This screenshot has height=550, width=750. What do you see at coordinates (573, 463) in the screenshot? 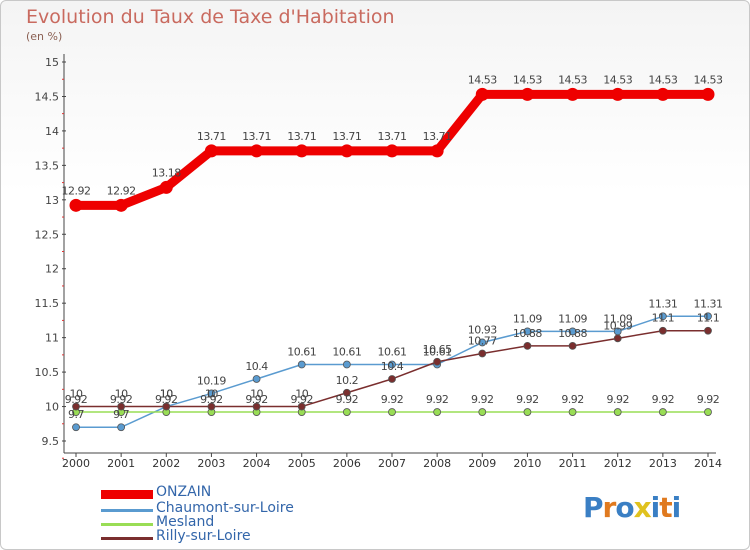
I see `x-tick-label: 2011` at bounding box center [573, 463].